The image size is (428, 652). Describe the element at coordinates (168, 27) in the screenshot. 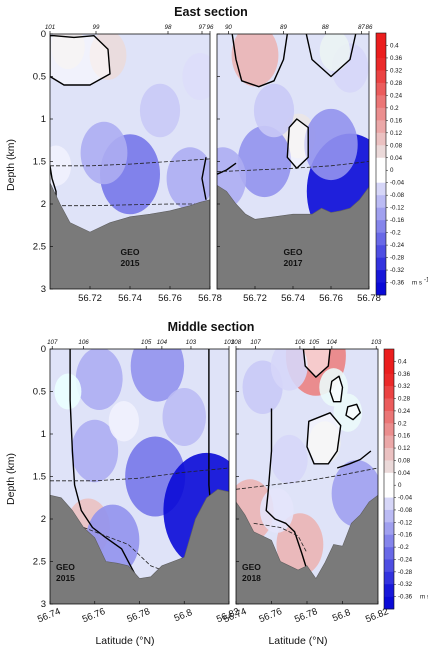

I see `station-label: 98` at that location.